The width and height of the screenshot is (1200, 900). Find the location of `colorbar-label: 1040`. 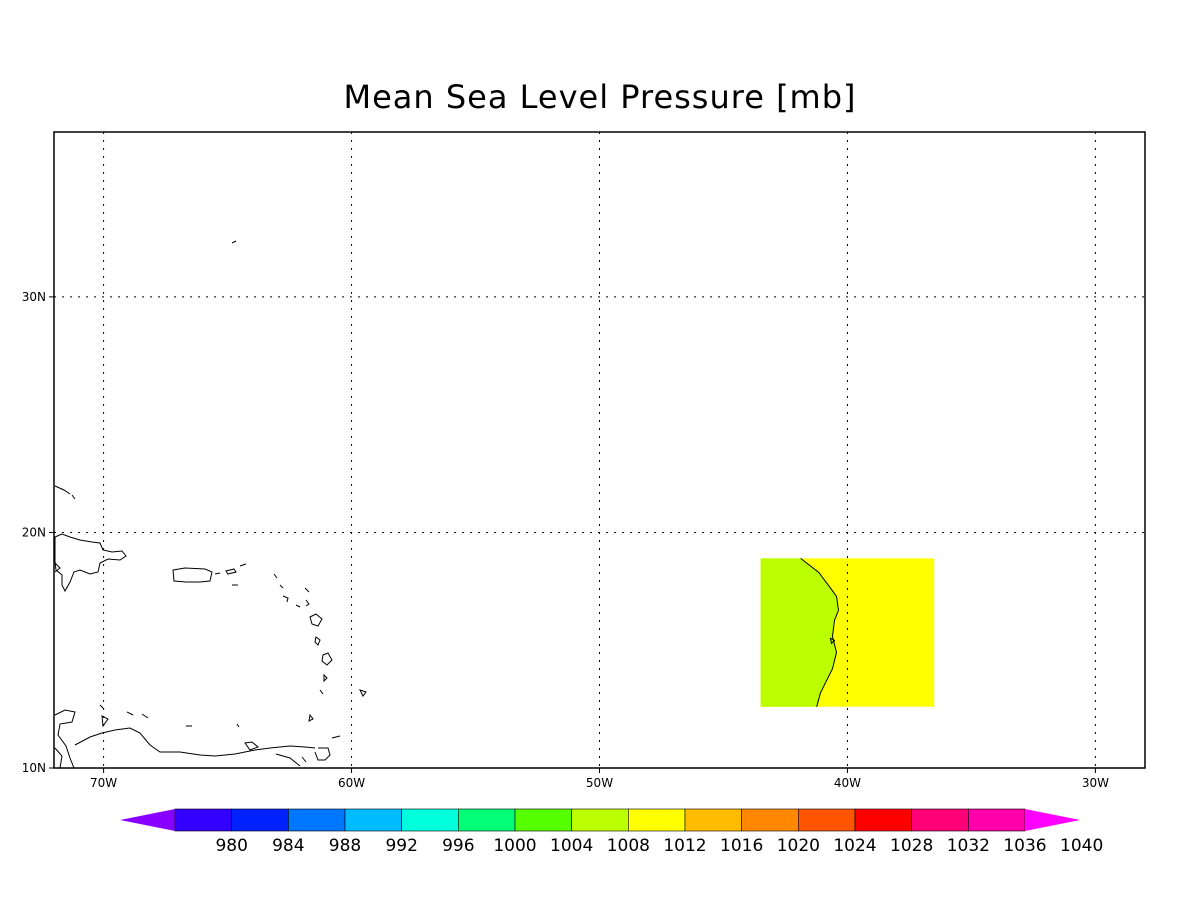

colorbar-label: 1040 is located at coordinates (1081, 846).